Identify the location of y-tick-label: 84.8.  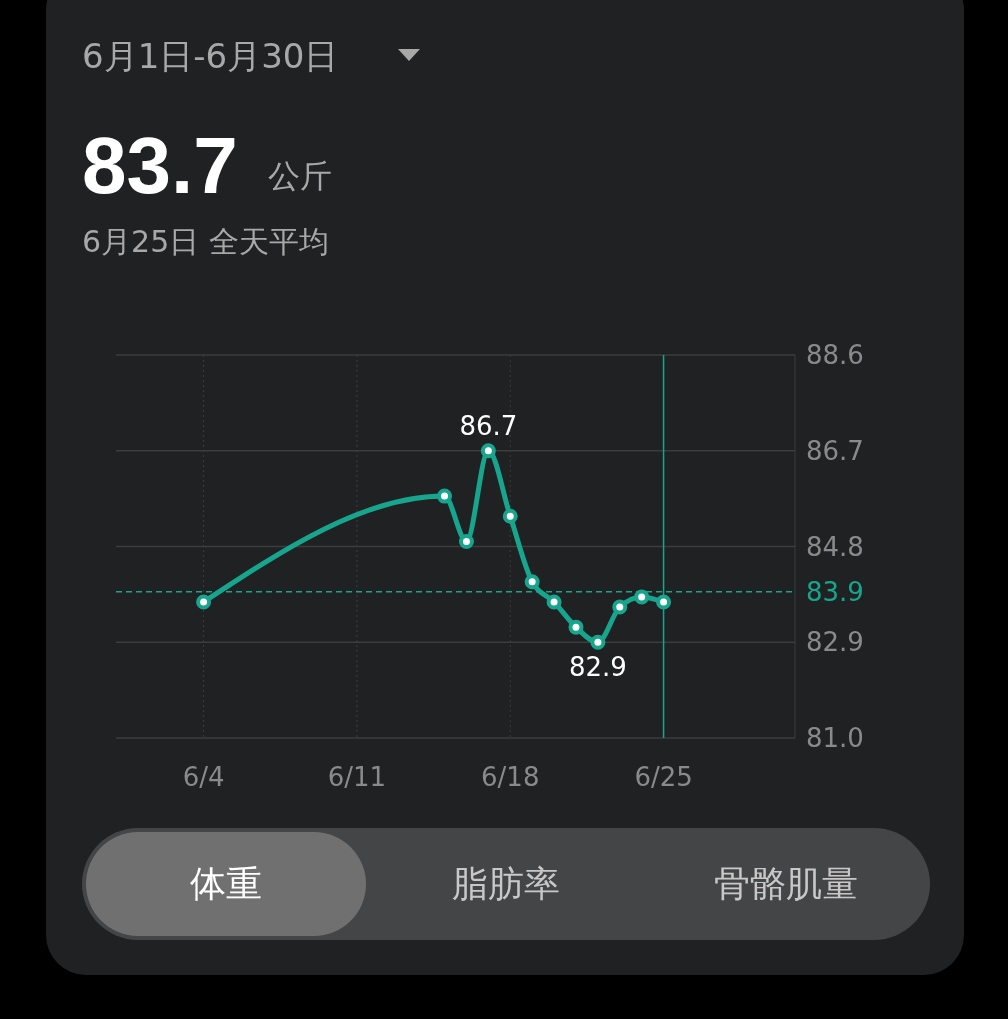
(835, 546).